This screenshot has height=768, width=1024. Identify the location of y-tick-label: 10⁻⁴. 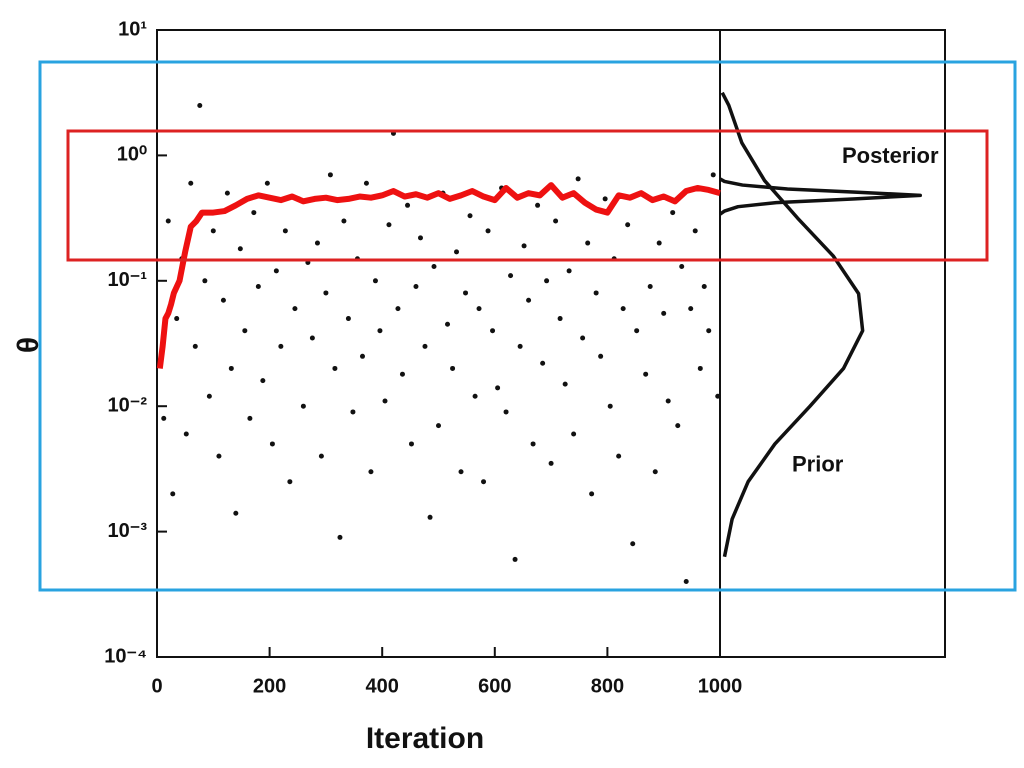
(125, 656).